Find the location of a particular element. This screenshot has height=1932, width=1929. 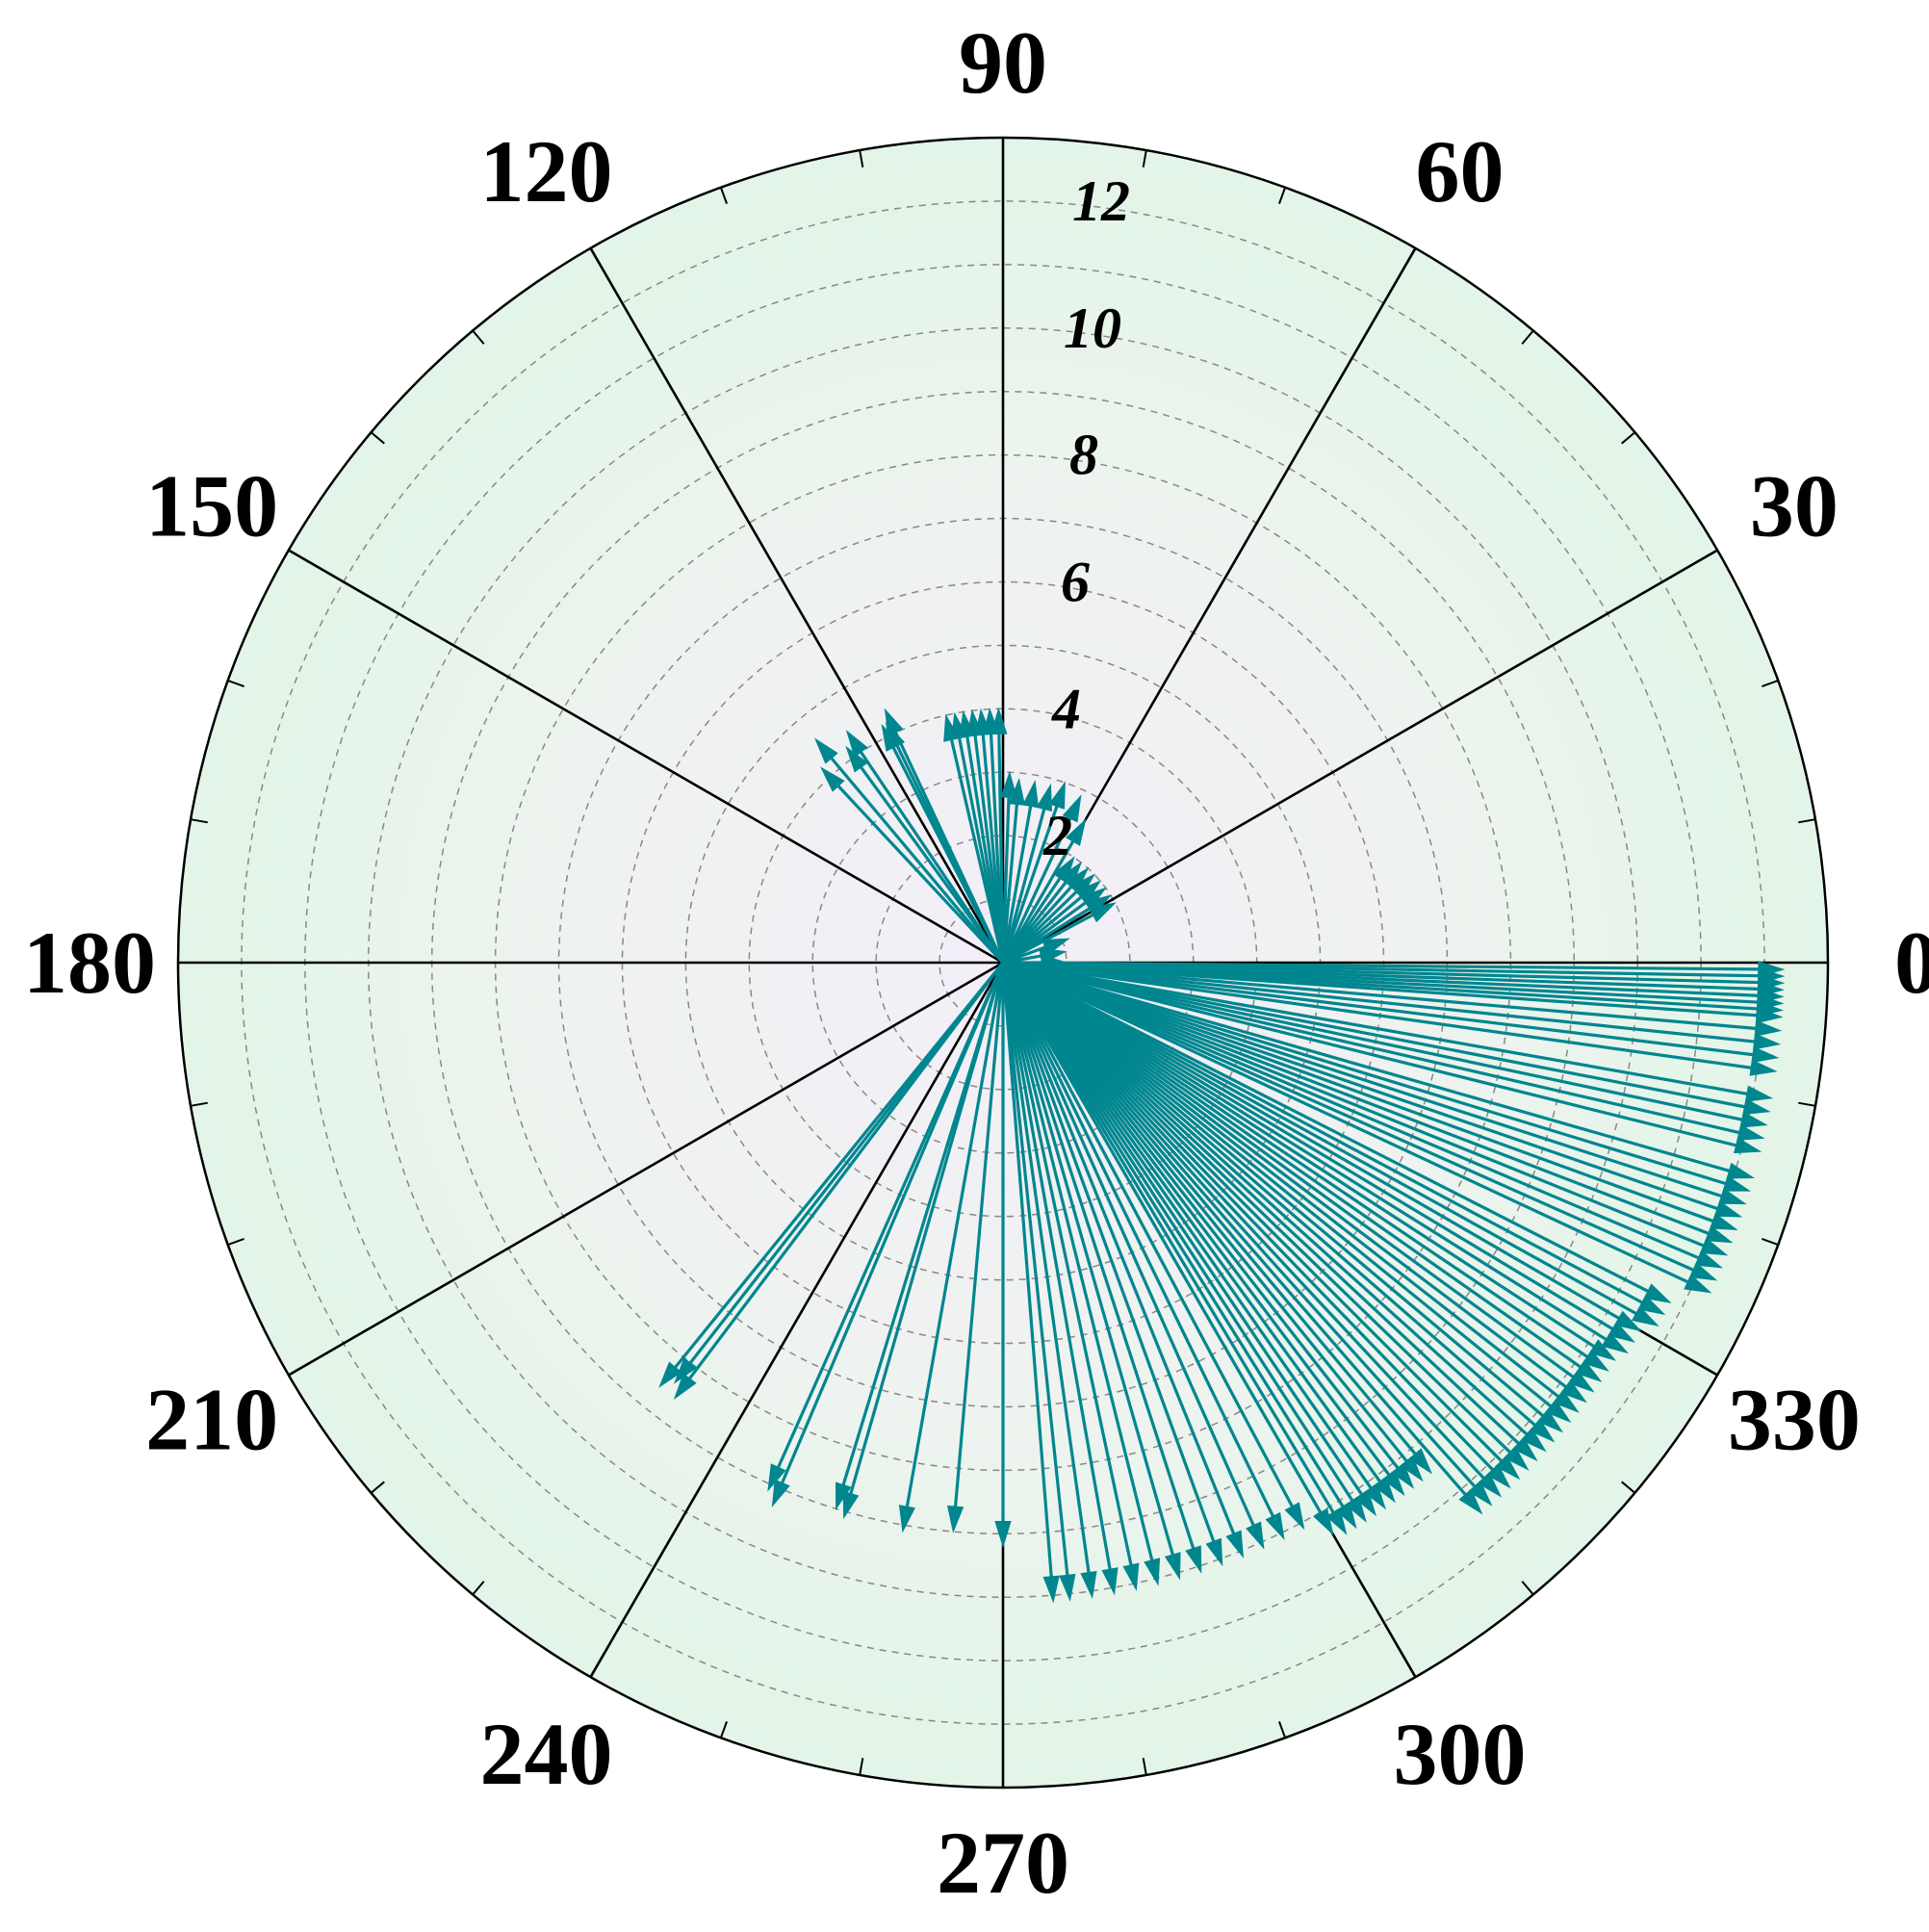

radial-tick-labels: 2 4 6 8 10 12 is located at coordinates (1086, 518).